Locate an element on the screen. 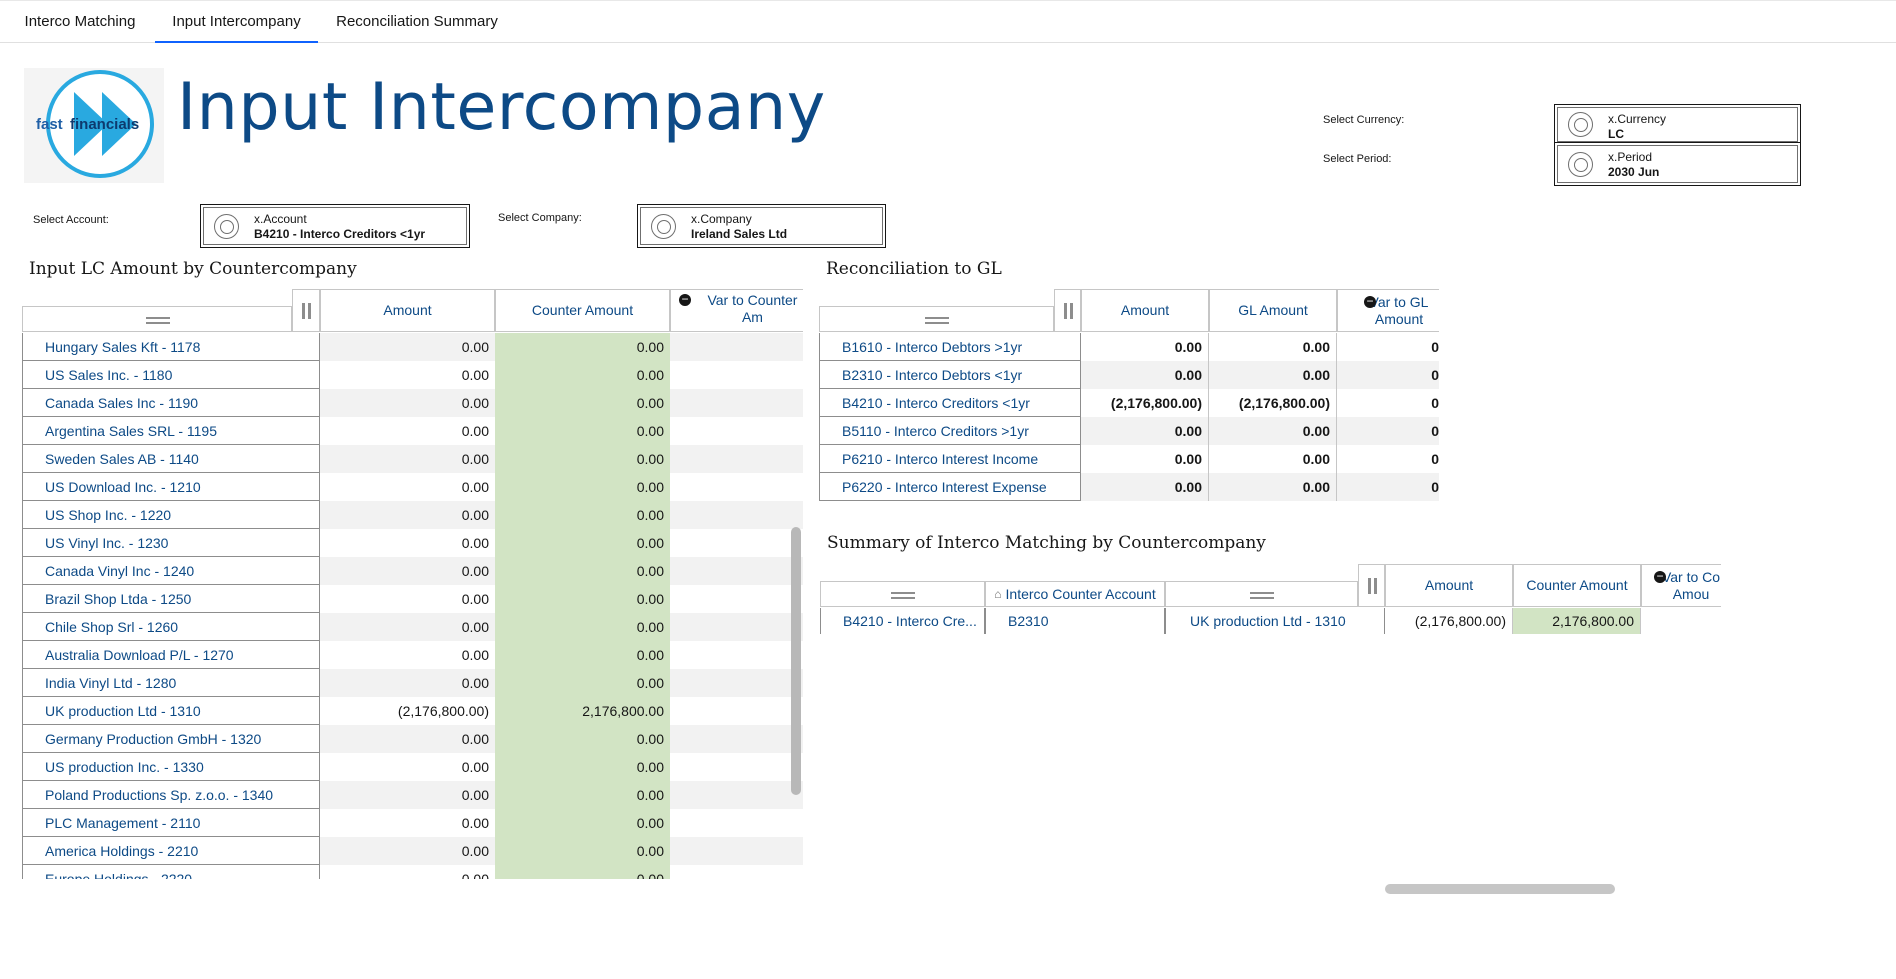 Image resolution: width=1896 pixels, height=979 pixels. countercompany-row-label: America Holdings - 2210 is located at coordinates (171, 851).